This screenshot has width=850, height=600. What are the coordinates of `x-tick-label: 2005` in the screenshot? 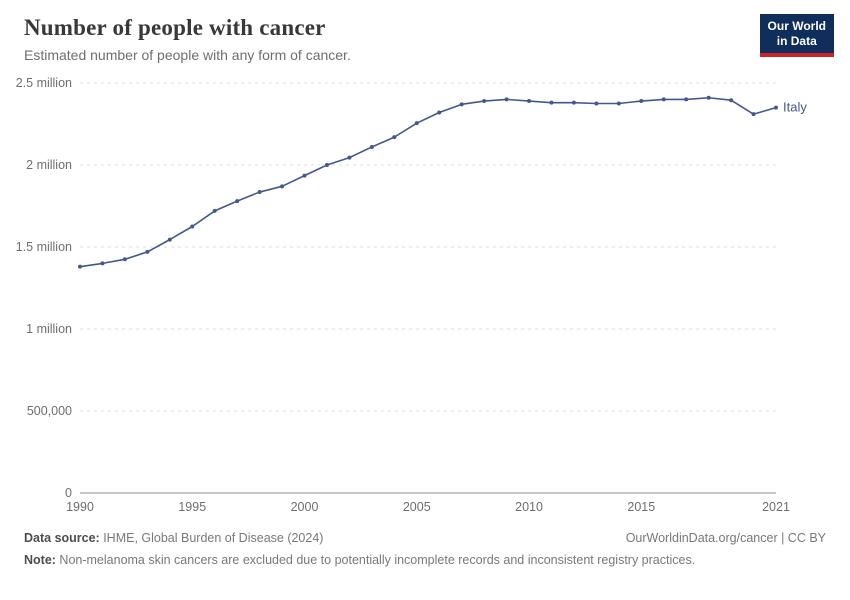 It's located at (417, 507).